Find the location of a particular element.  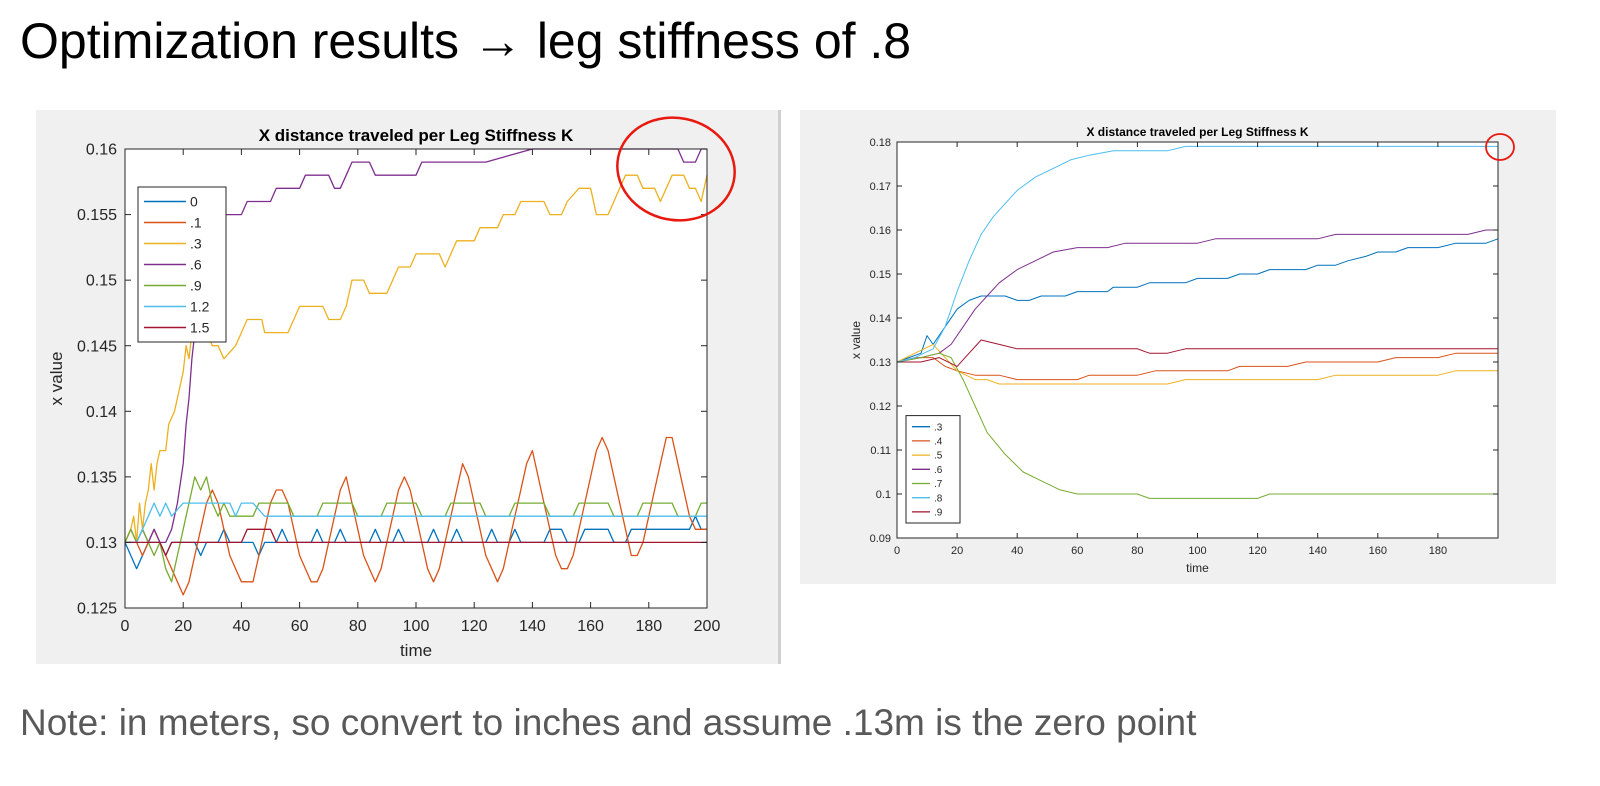

y-tick-label: 0.12 is located at coordinates (880, 407).